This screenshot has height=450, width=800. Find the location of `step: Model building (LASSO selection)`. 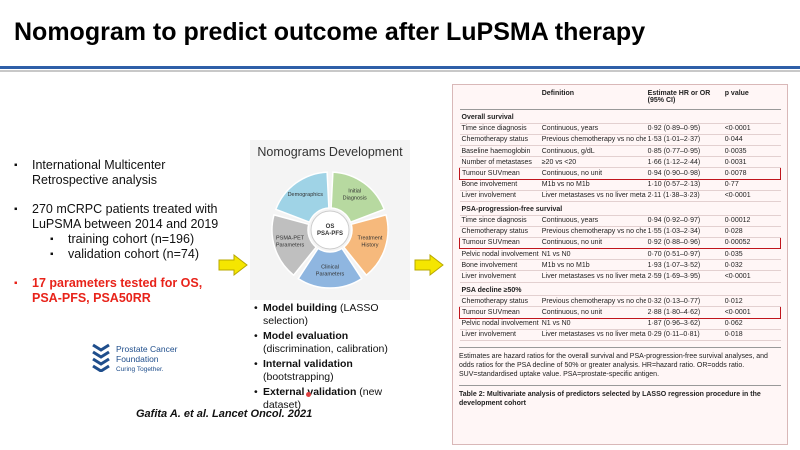

step: Model building (LASSO selection) is located at coordinates (330, 315).